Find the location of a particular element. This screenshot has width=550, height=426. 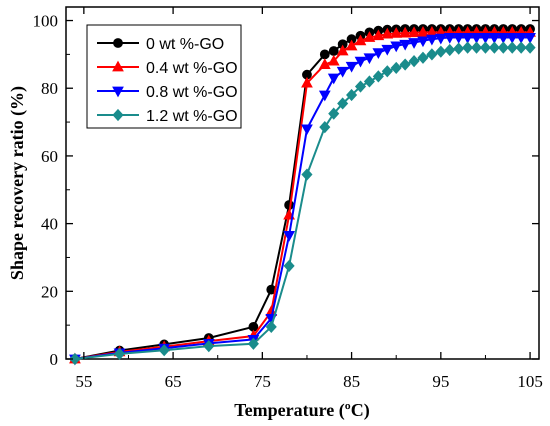

x-tick-label: 55 is located at coordinates (83, 381).